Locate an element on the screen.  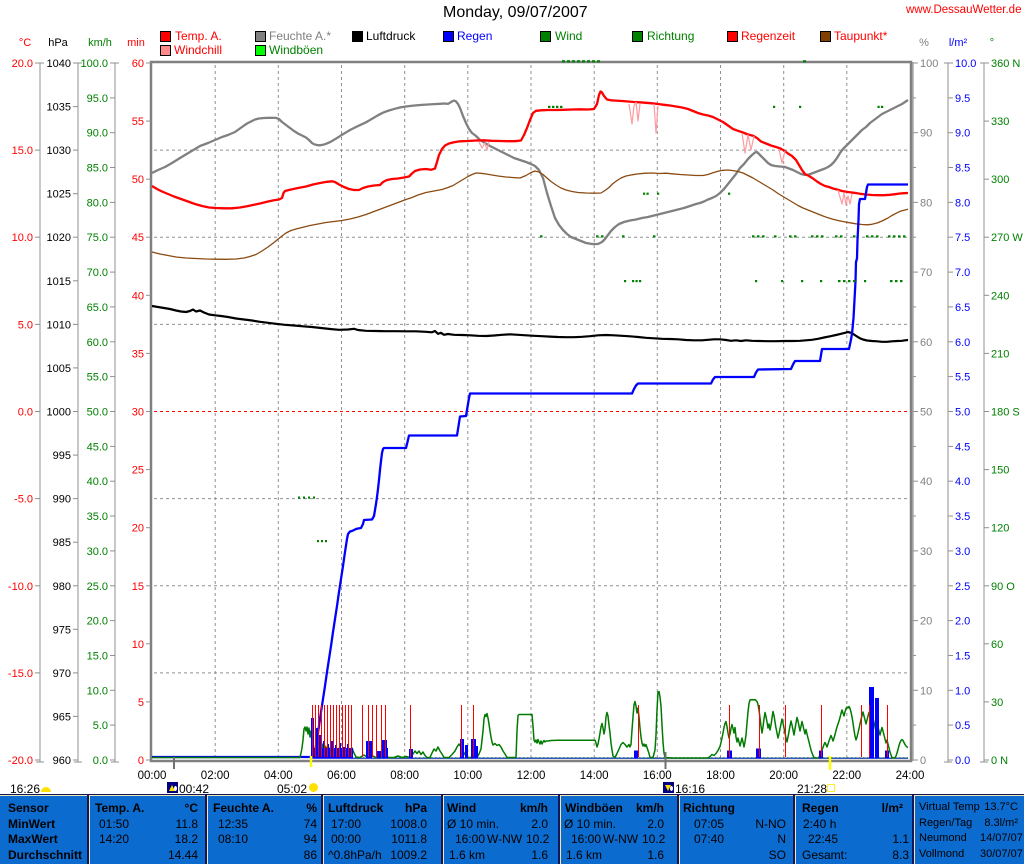
svg-text: 80.0 is located at coordinates (97, 203).